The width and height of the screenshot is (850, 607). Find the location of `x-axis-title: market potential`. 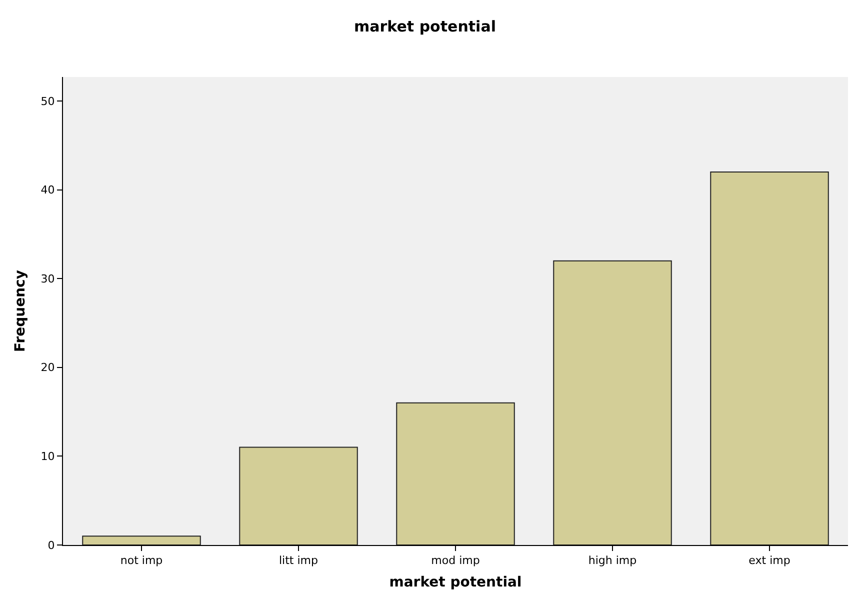

x-axis-title: market potential is located at coordinates (455, 582).